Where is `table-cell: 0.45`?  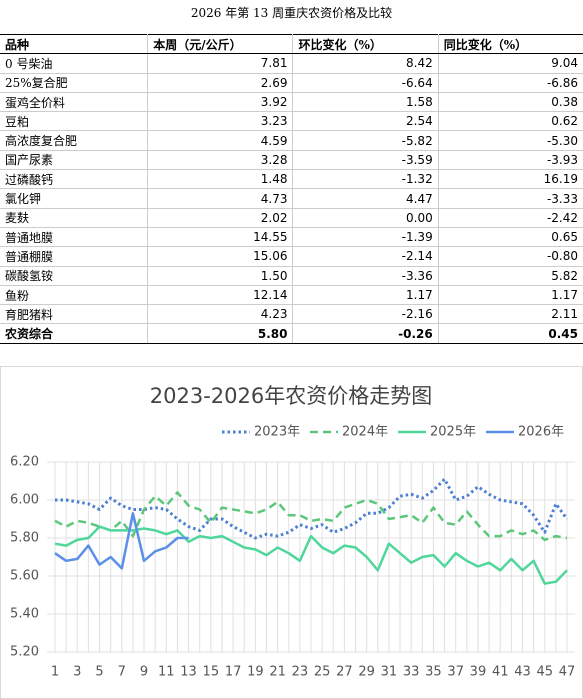 table-cell: 0.45 is located at coordinates (510, 333).